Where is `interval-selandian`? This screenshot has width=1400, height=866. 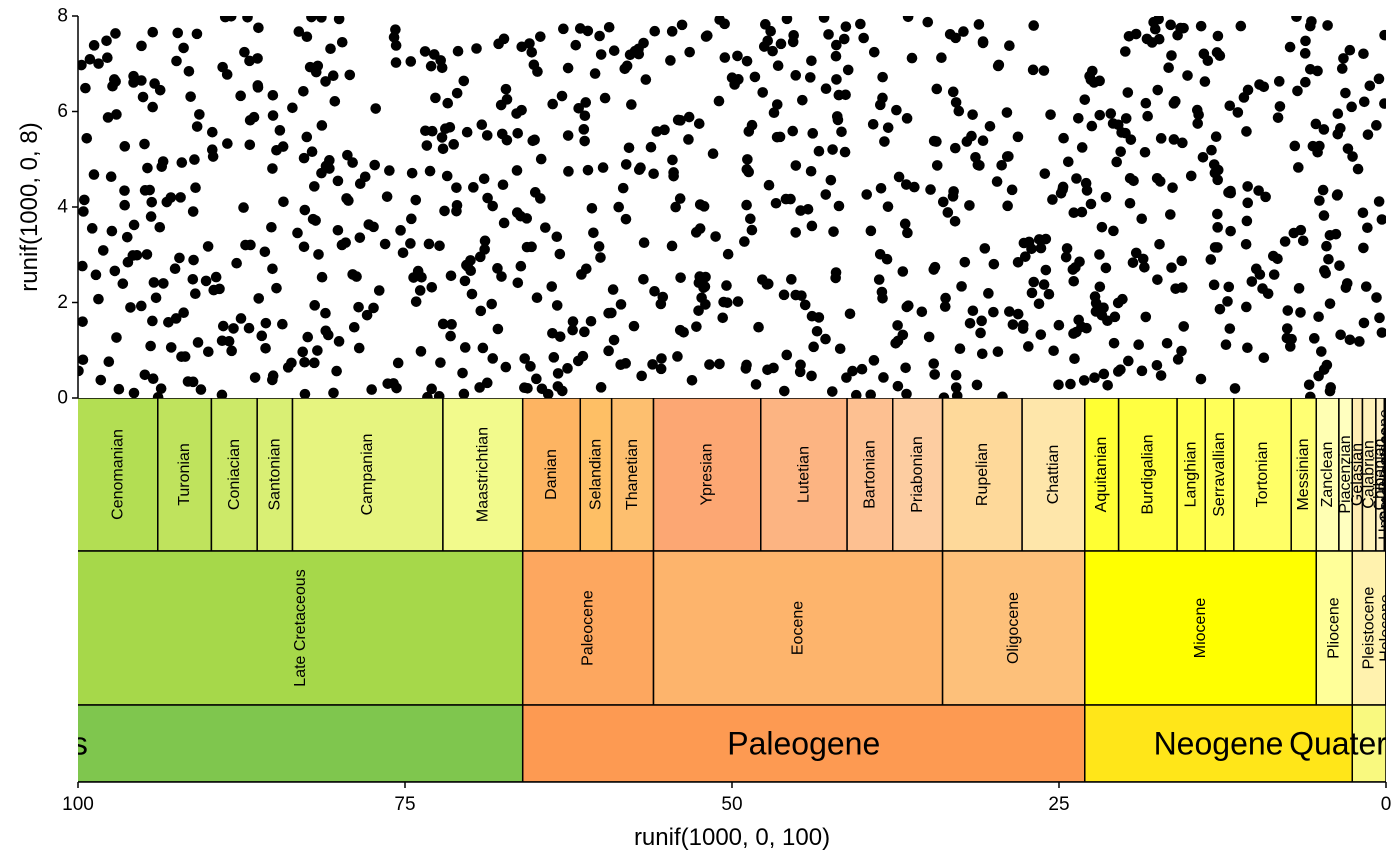 interval-selandian is located at coordinates (596, 475).